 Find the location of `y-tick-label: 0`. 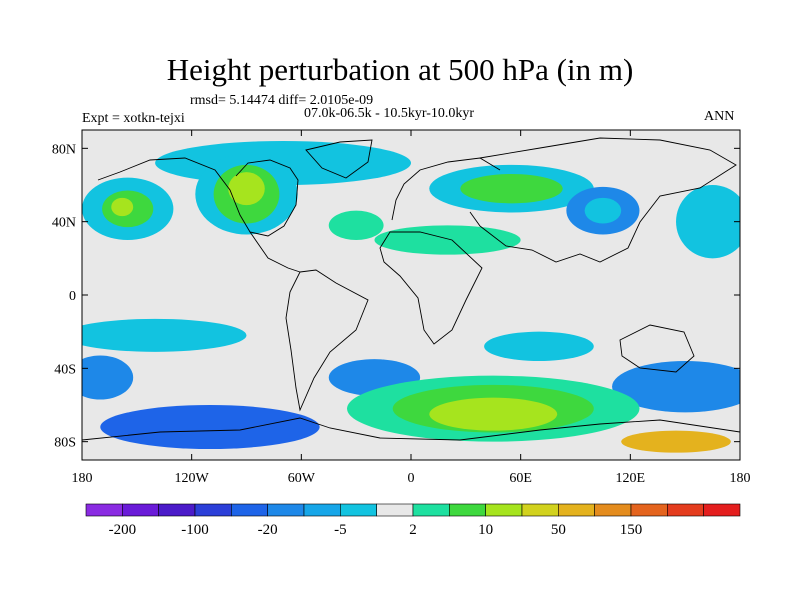

y-tick-label: 0 is located at coordinates (72, 296).